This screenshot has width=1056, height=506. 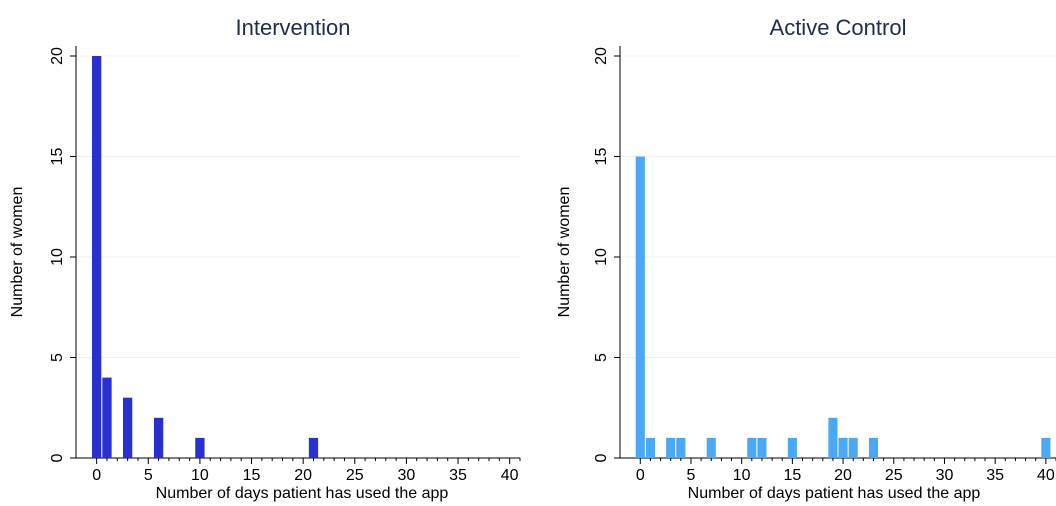 I want to click on chart-title: Intervention, so click(x=293, y=27).